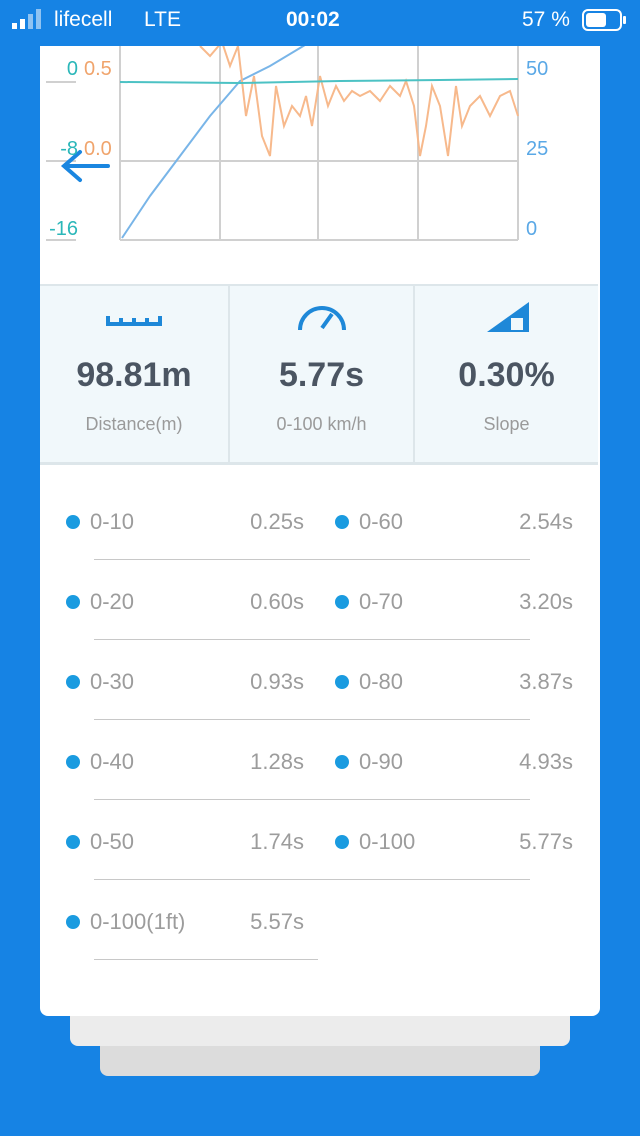  Describe the element at coordinates (537, 69) in the screenshot. I see `axis-label: 50` at that location.